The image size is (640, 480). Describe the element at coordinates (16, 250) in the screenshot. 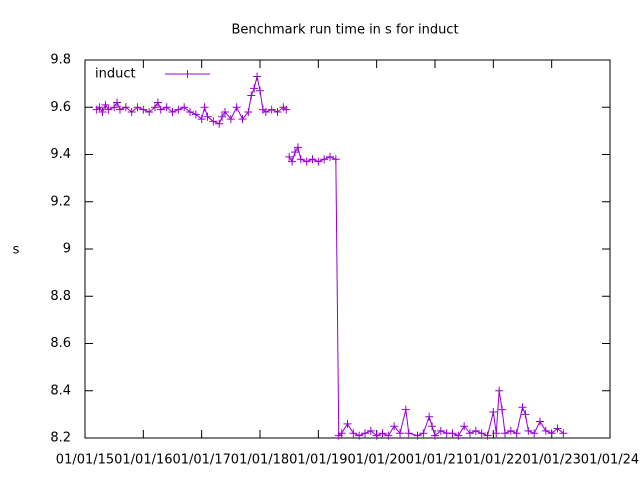

I see `y-axis-label: s` at that location.